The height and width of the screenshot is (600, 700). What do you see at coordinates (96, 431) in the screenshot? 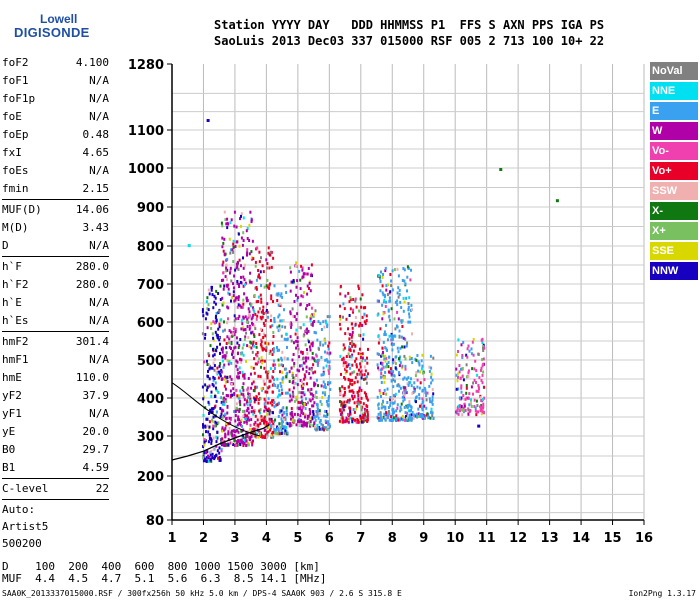
I see `param-value: 20.0` at bounding box center [96, 431].